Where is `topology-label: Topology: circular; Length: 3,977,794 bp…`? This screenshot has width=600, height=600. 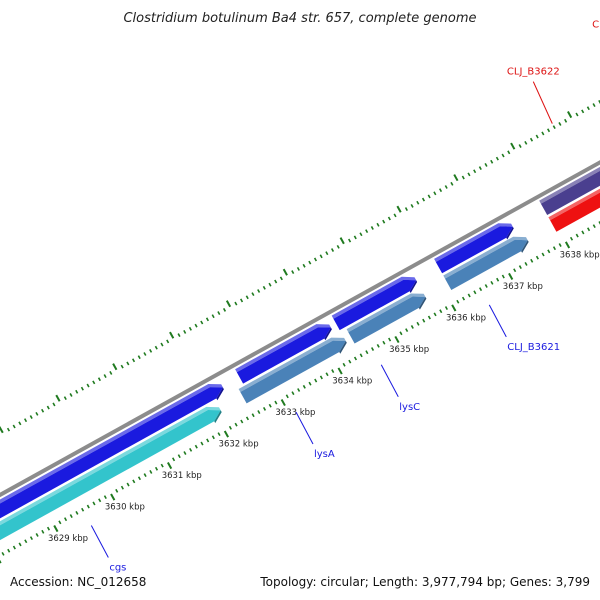
topology-label: Topology: circular; Length: 3,977,794 bp… is located at coordinates (424, 582).